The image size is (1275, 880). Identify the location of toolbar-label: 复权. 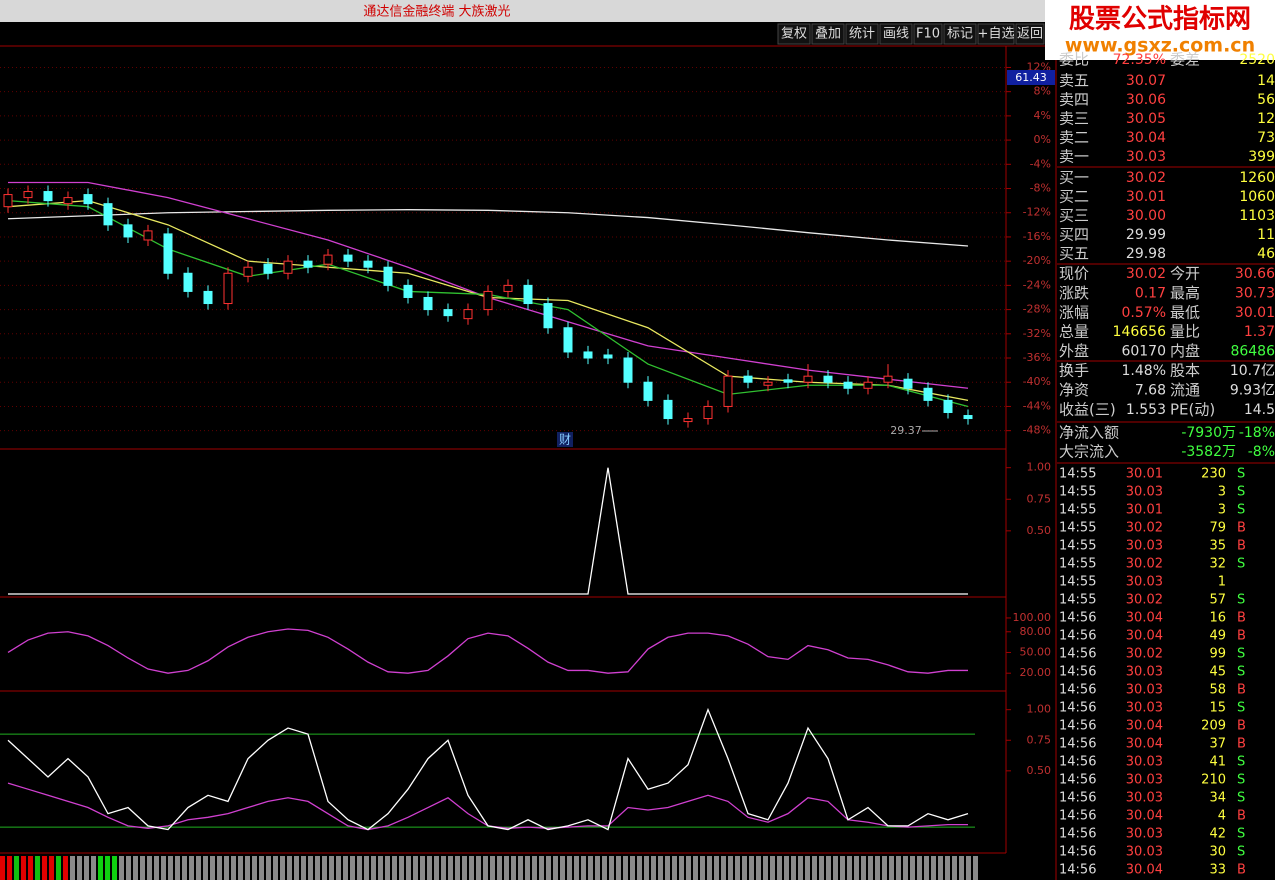
(794, 34).